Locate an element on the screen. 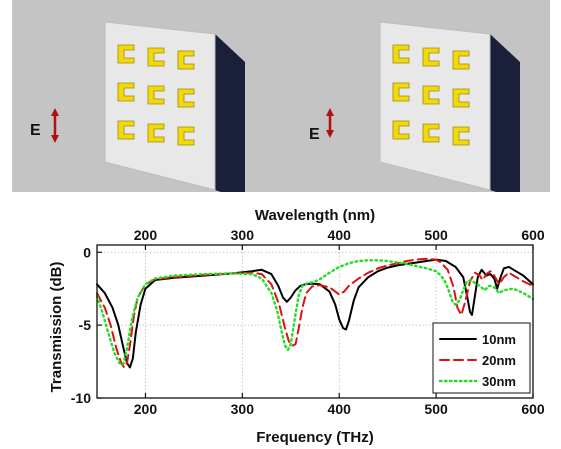 Image resolution: width=561 pixels, height=449 pixels. legend: 10nm 20nm 30nm is located at coordinates (481, 358).